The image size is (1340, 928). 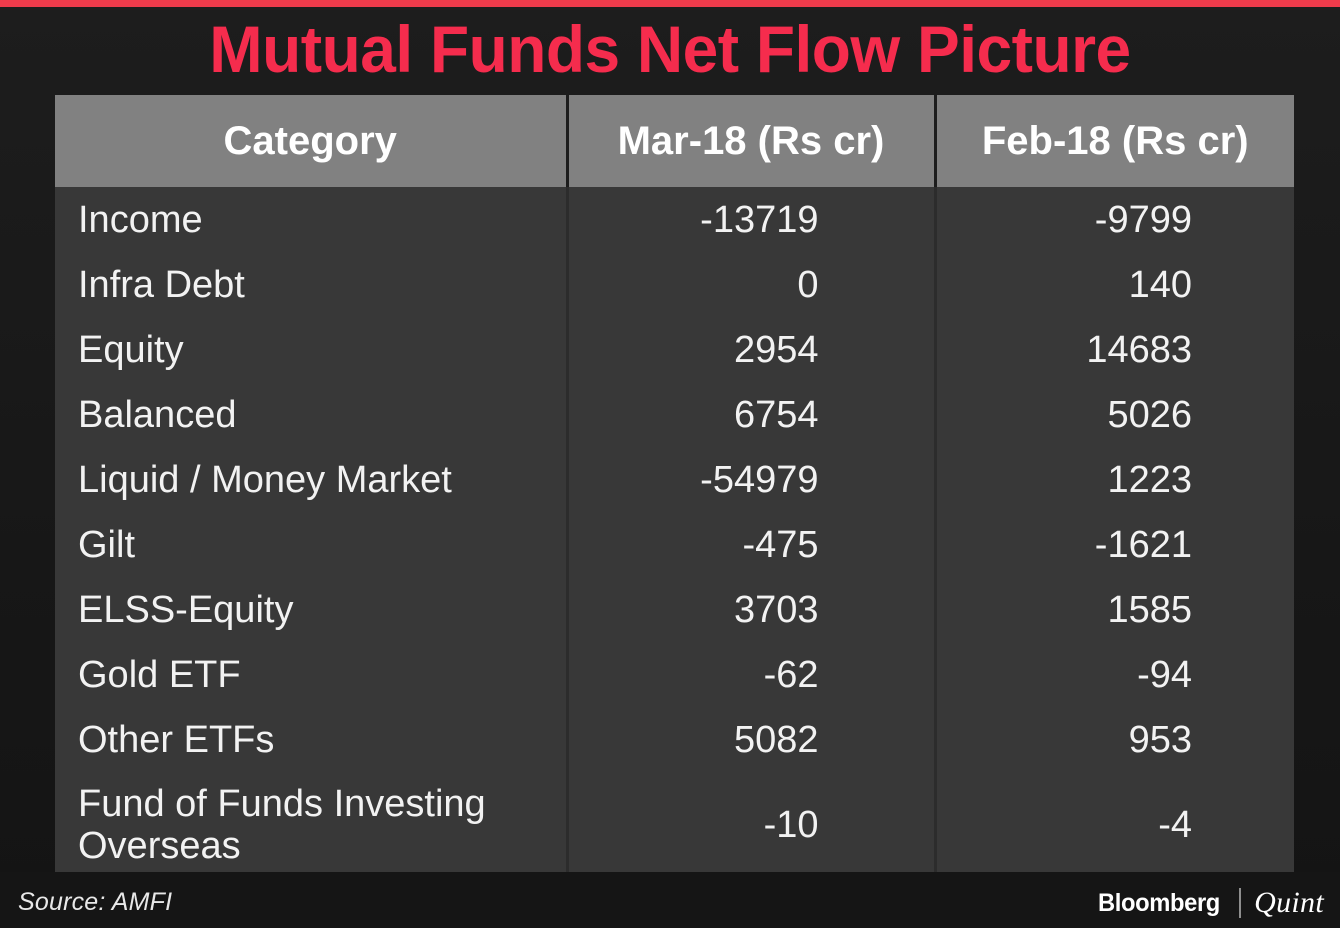 I want to click on table-row: Fund of Funds Investing Overseas -10 -4, so click(x=674, y=824).